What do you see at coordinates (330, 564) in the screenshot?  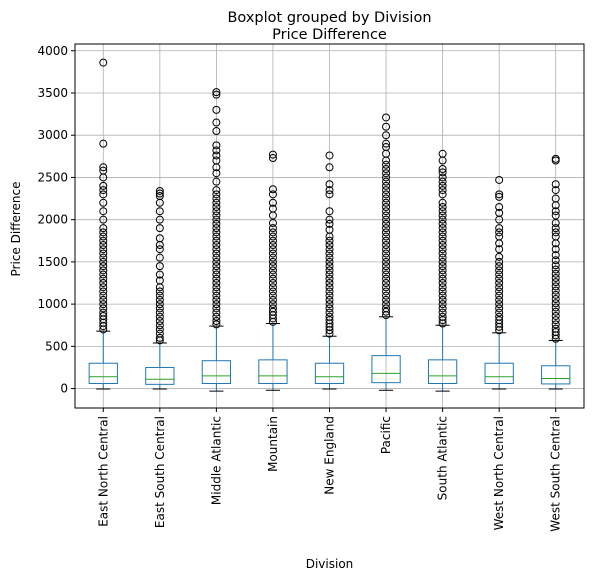 I see `x-axis-label: Division` at bounding box center [330, 564].